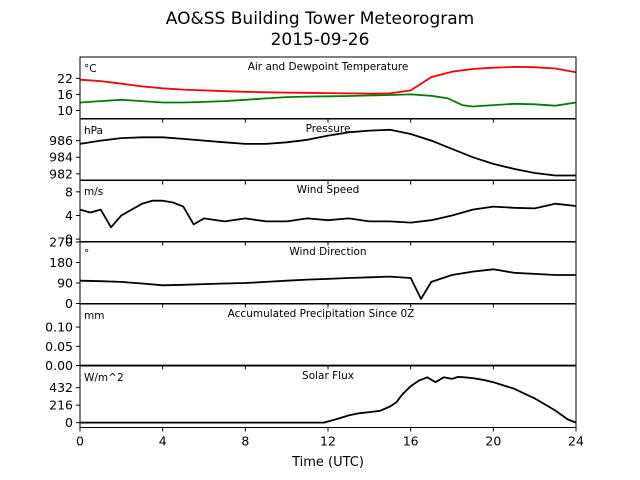 This screenshot has width=640, height=480. I want to click on xtick-label-6: 24, so click(576, 441).